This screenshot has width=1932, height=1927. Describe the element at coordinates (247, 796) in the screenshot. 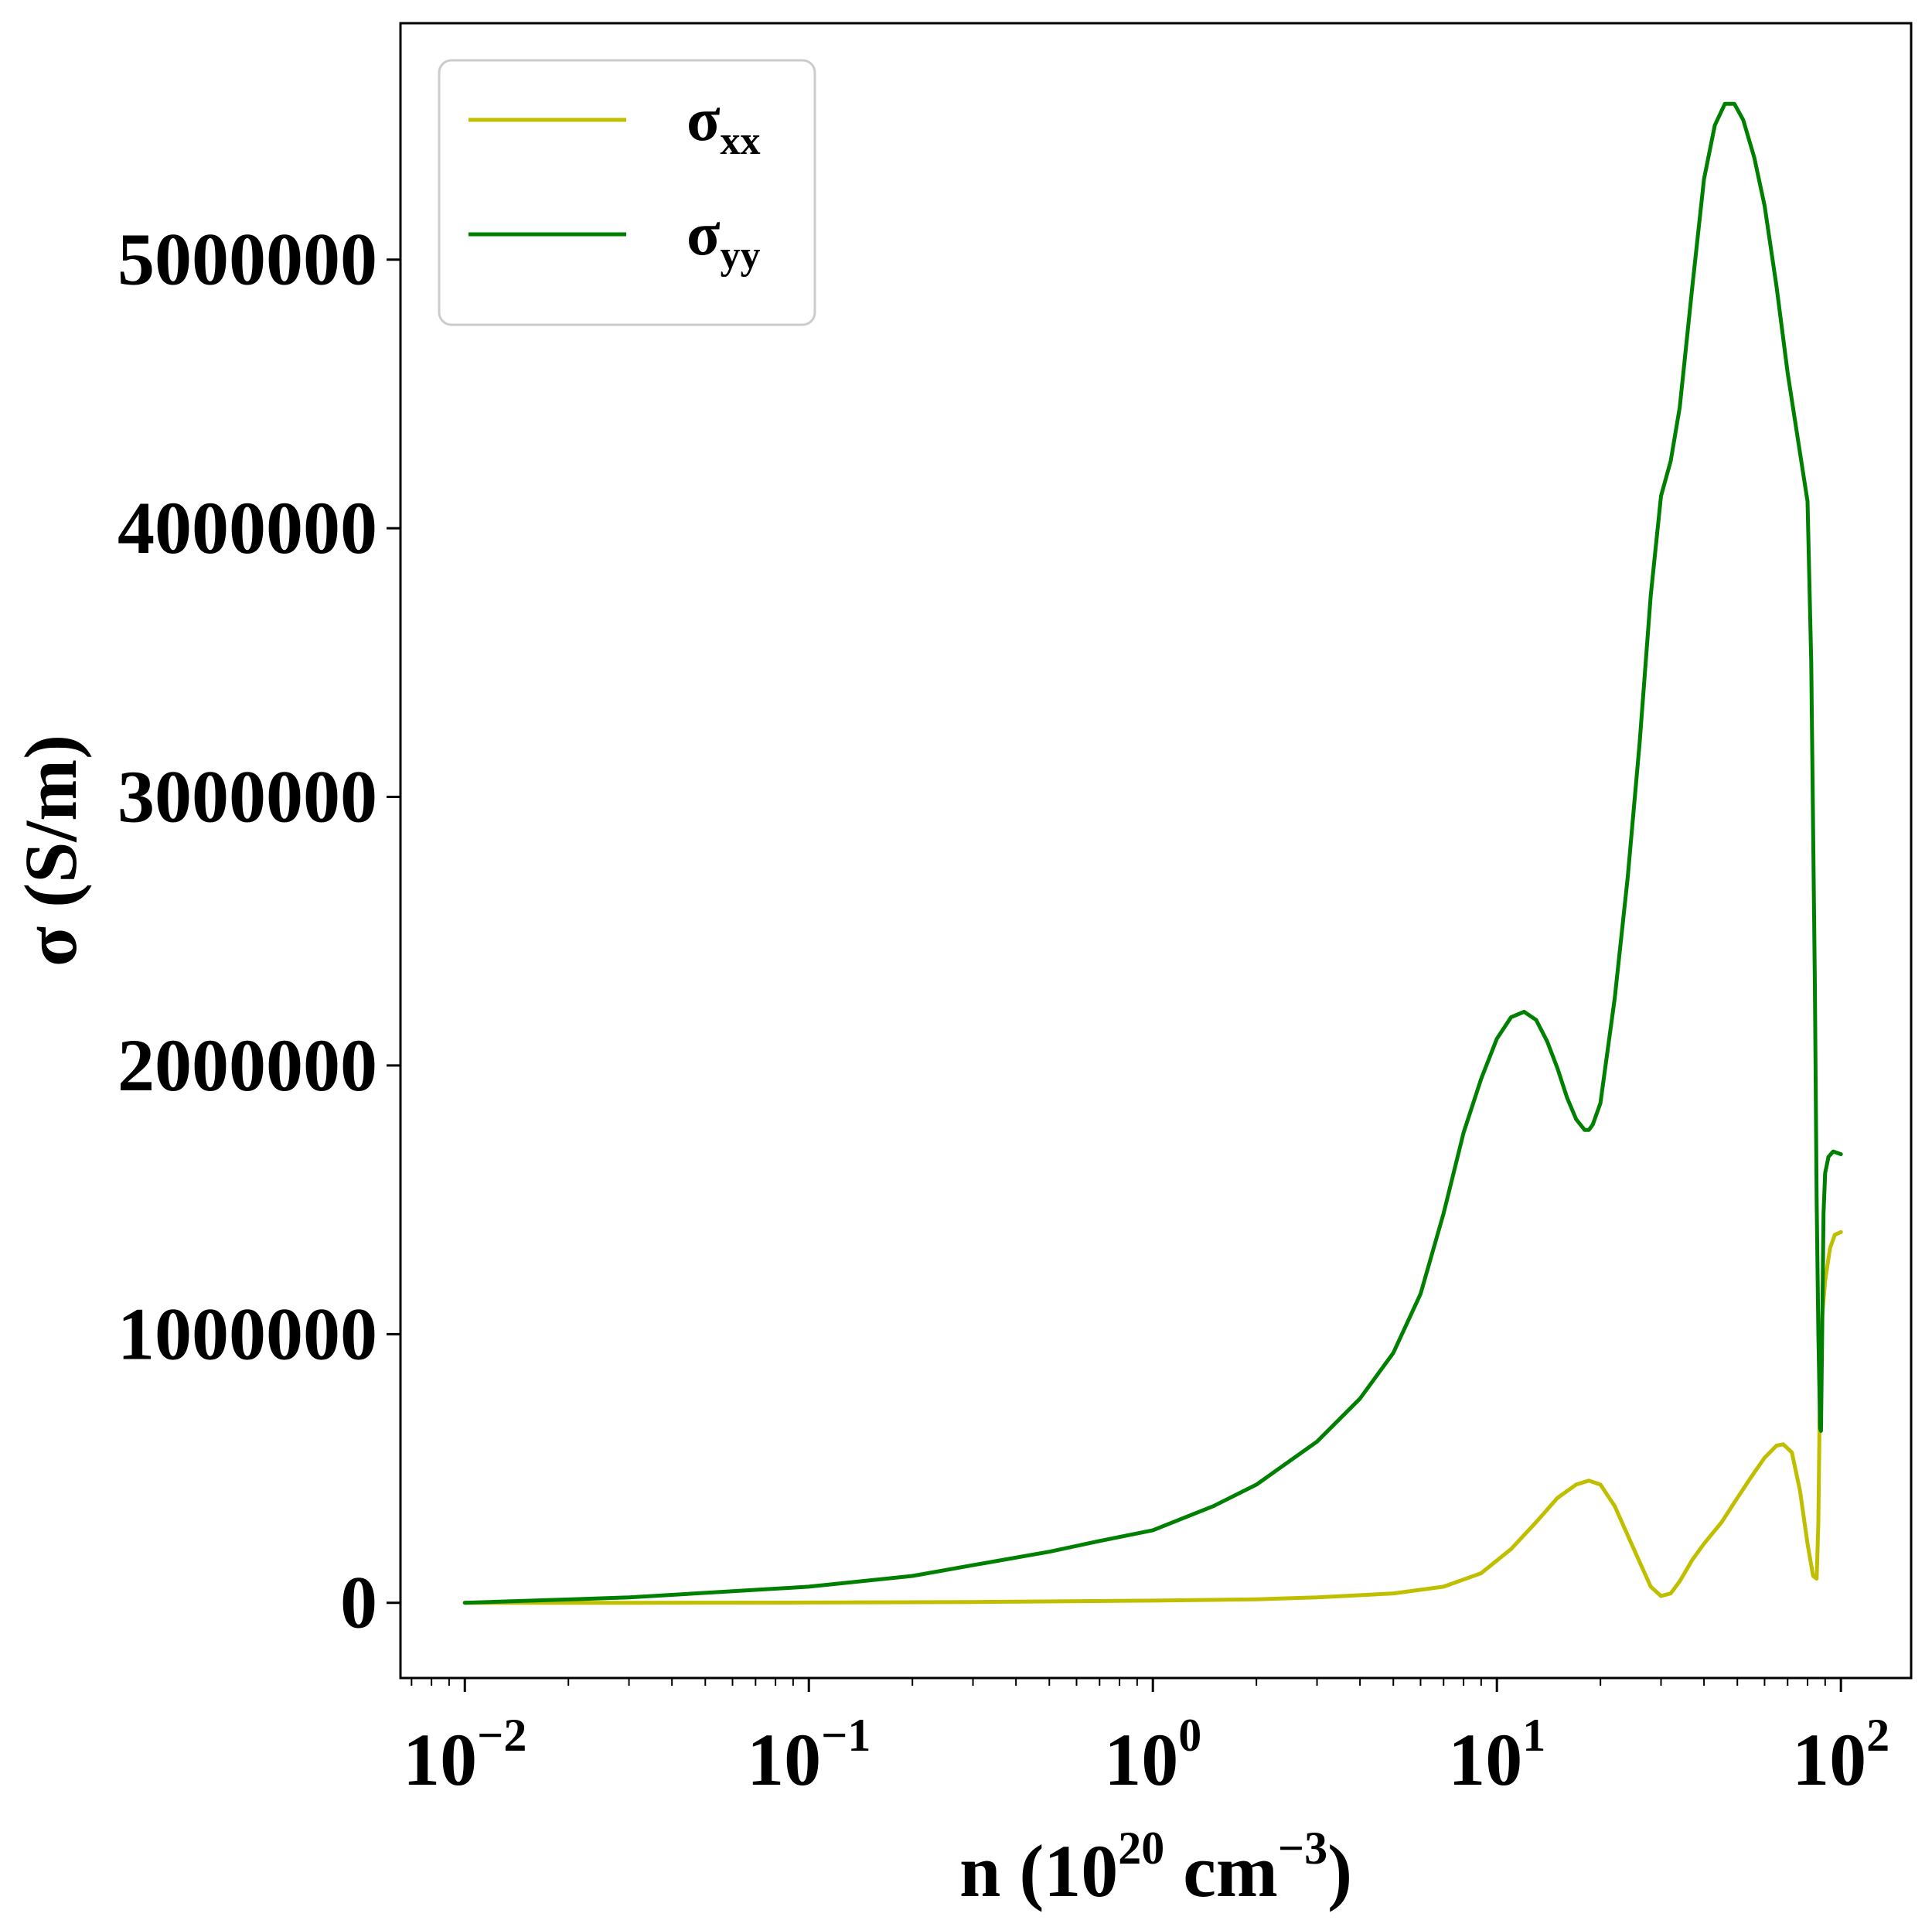

I see `y-tick-label: 3000000` at that location.